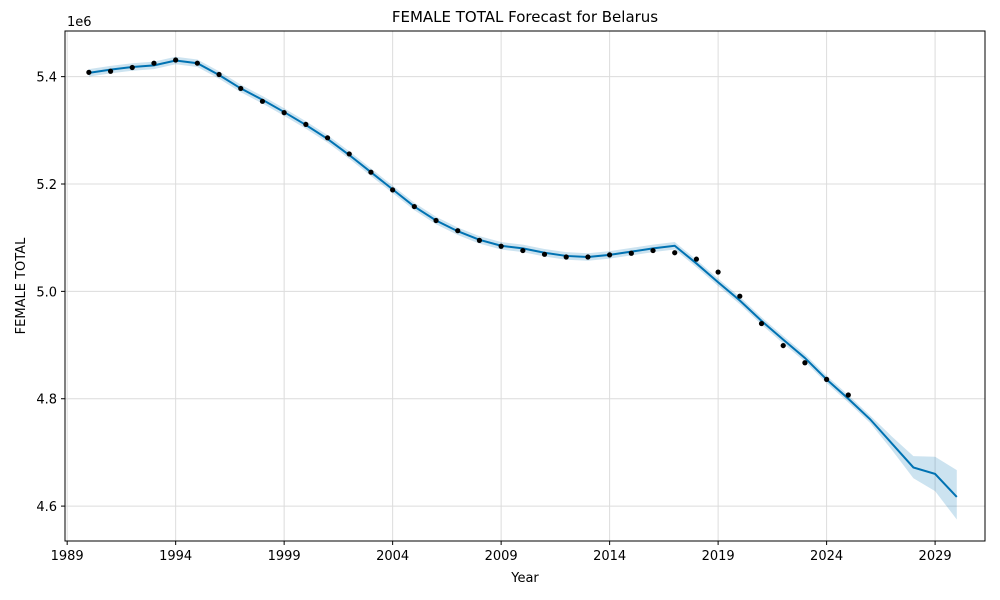  Describe the element at coordinates (67, 556) in the screenshot. I see `x-tick-label: 1989` at that location.